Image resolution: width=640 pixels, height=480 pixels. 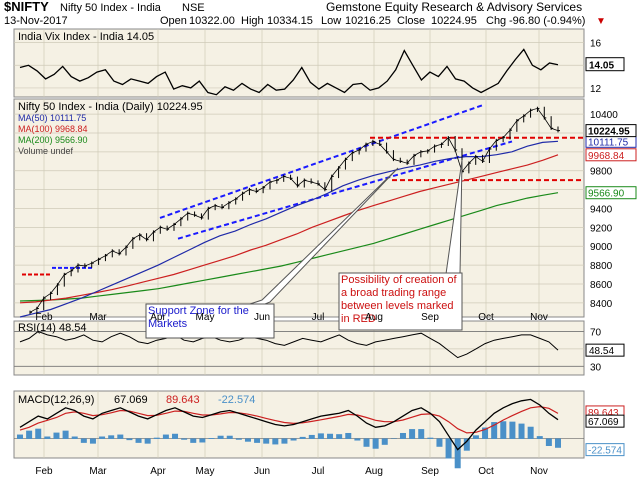 I want to click on rsi-legend: RSI(14) 48.54, so click(x=52, y=328).